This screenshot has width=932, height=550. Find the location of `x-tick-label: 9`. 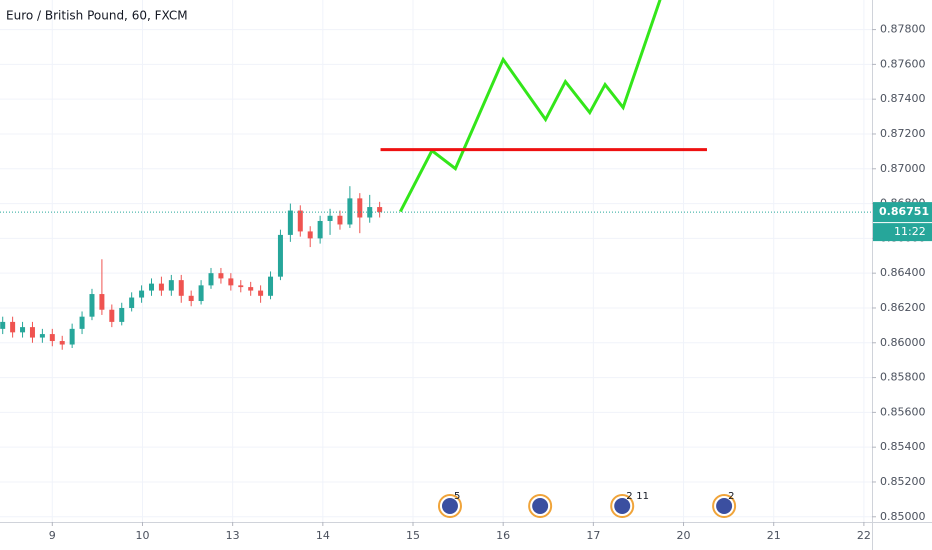

x-tick-label: 9 is located at coordinates (52, 535).